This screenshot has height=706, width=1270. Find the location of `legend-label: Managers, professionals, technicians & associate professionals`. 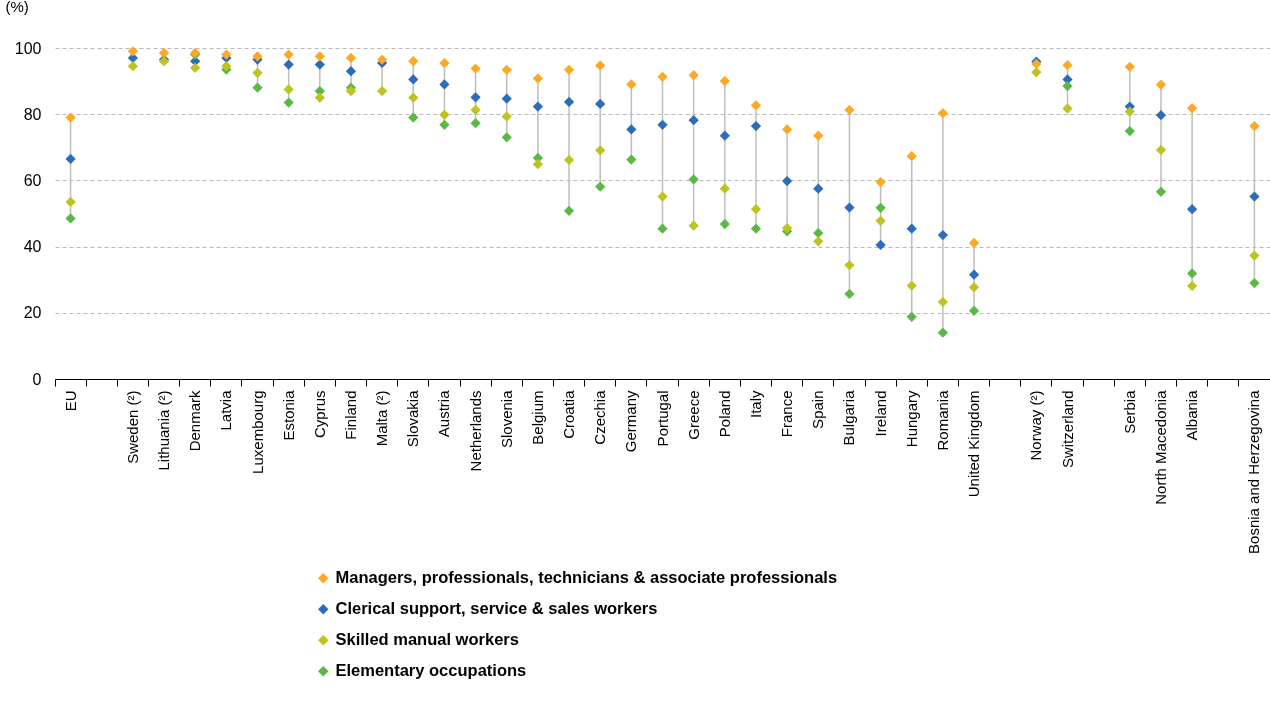

legend-label: Managers, professionals, technicians & associate professionals is located at coordinates (586, 577).